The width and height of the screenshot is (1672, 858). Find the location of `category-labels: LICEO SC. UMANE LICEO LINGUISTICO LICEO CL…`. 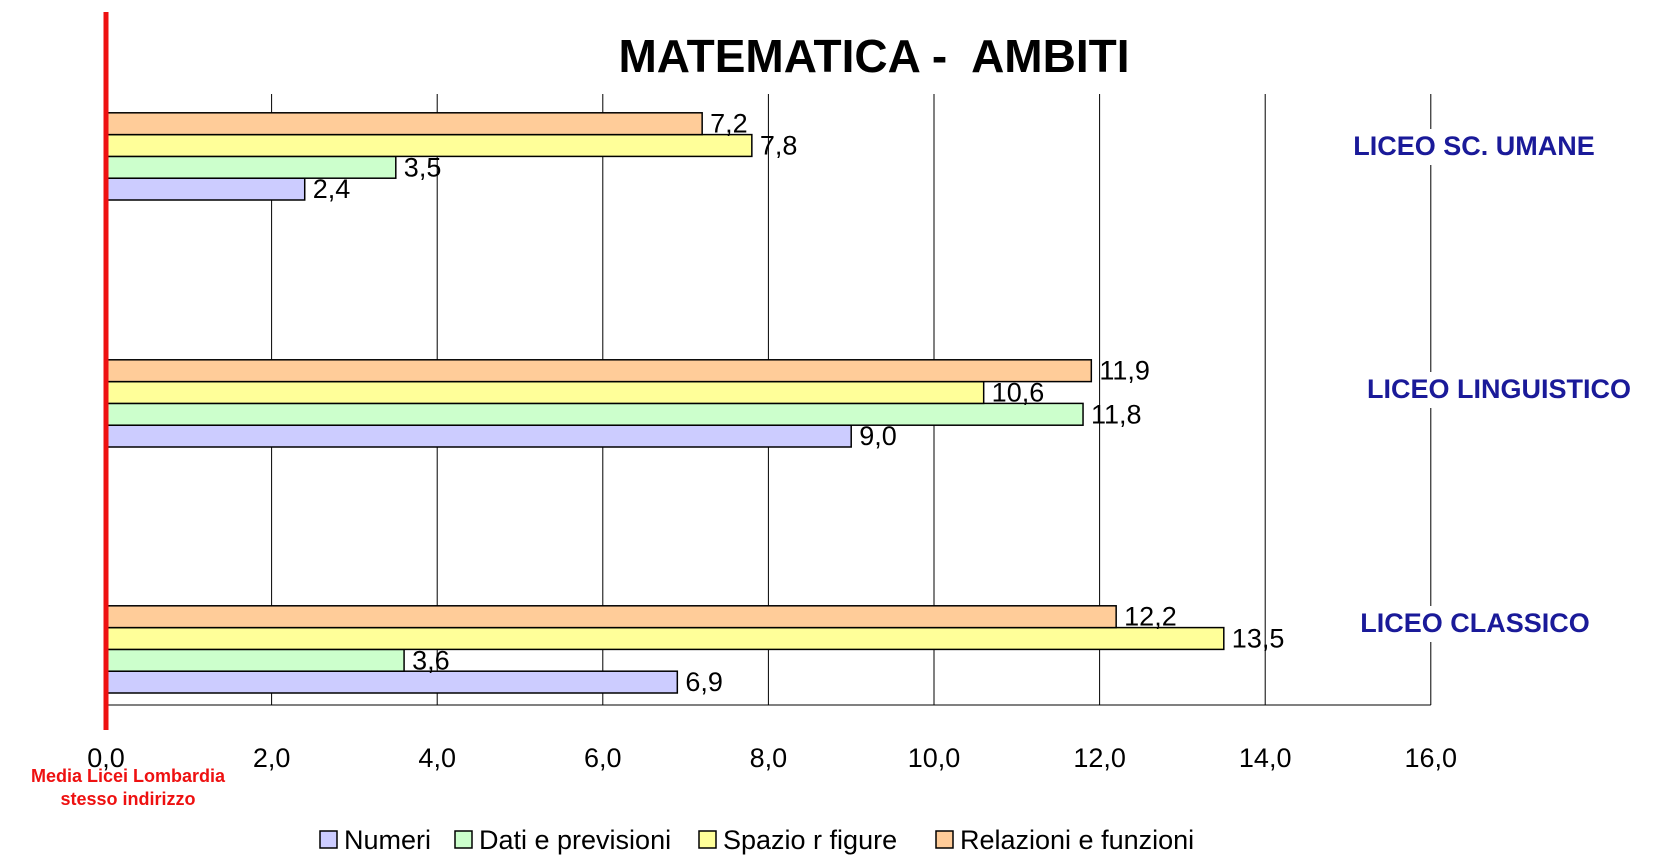

category-labels: LICEO SC. UMANE LICEO LINGUISTICO LICEO CL… is located at coordinates (1494, 385).